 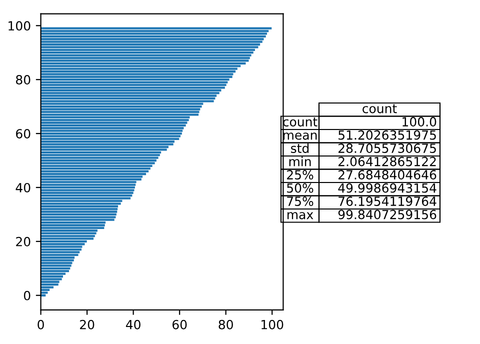 What do you see at coordinates (300, 148) in the screenshot?
I see `text: std` at bounding box center [300, 148].